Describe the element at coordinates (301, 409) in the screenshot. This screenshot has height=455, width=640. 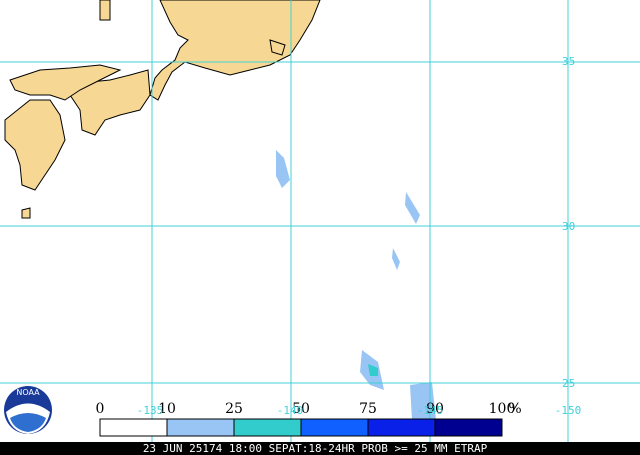
I see `legend-label: 50` at that location.